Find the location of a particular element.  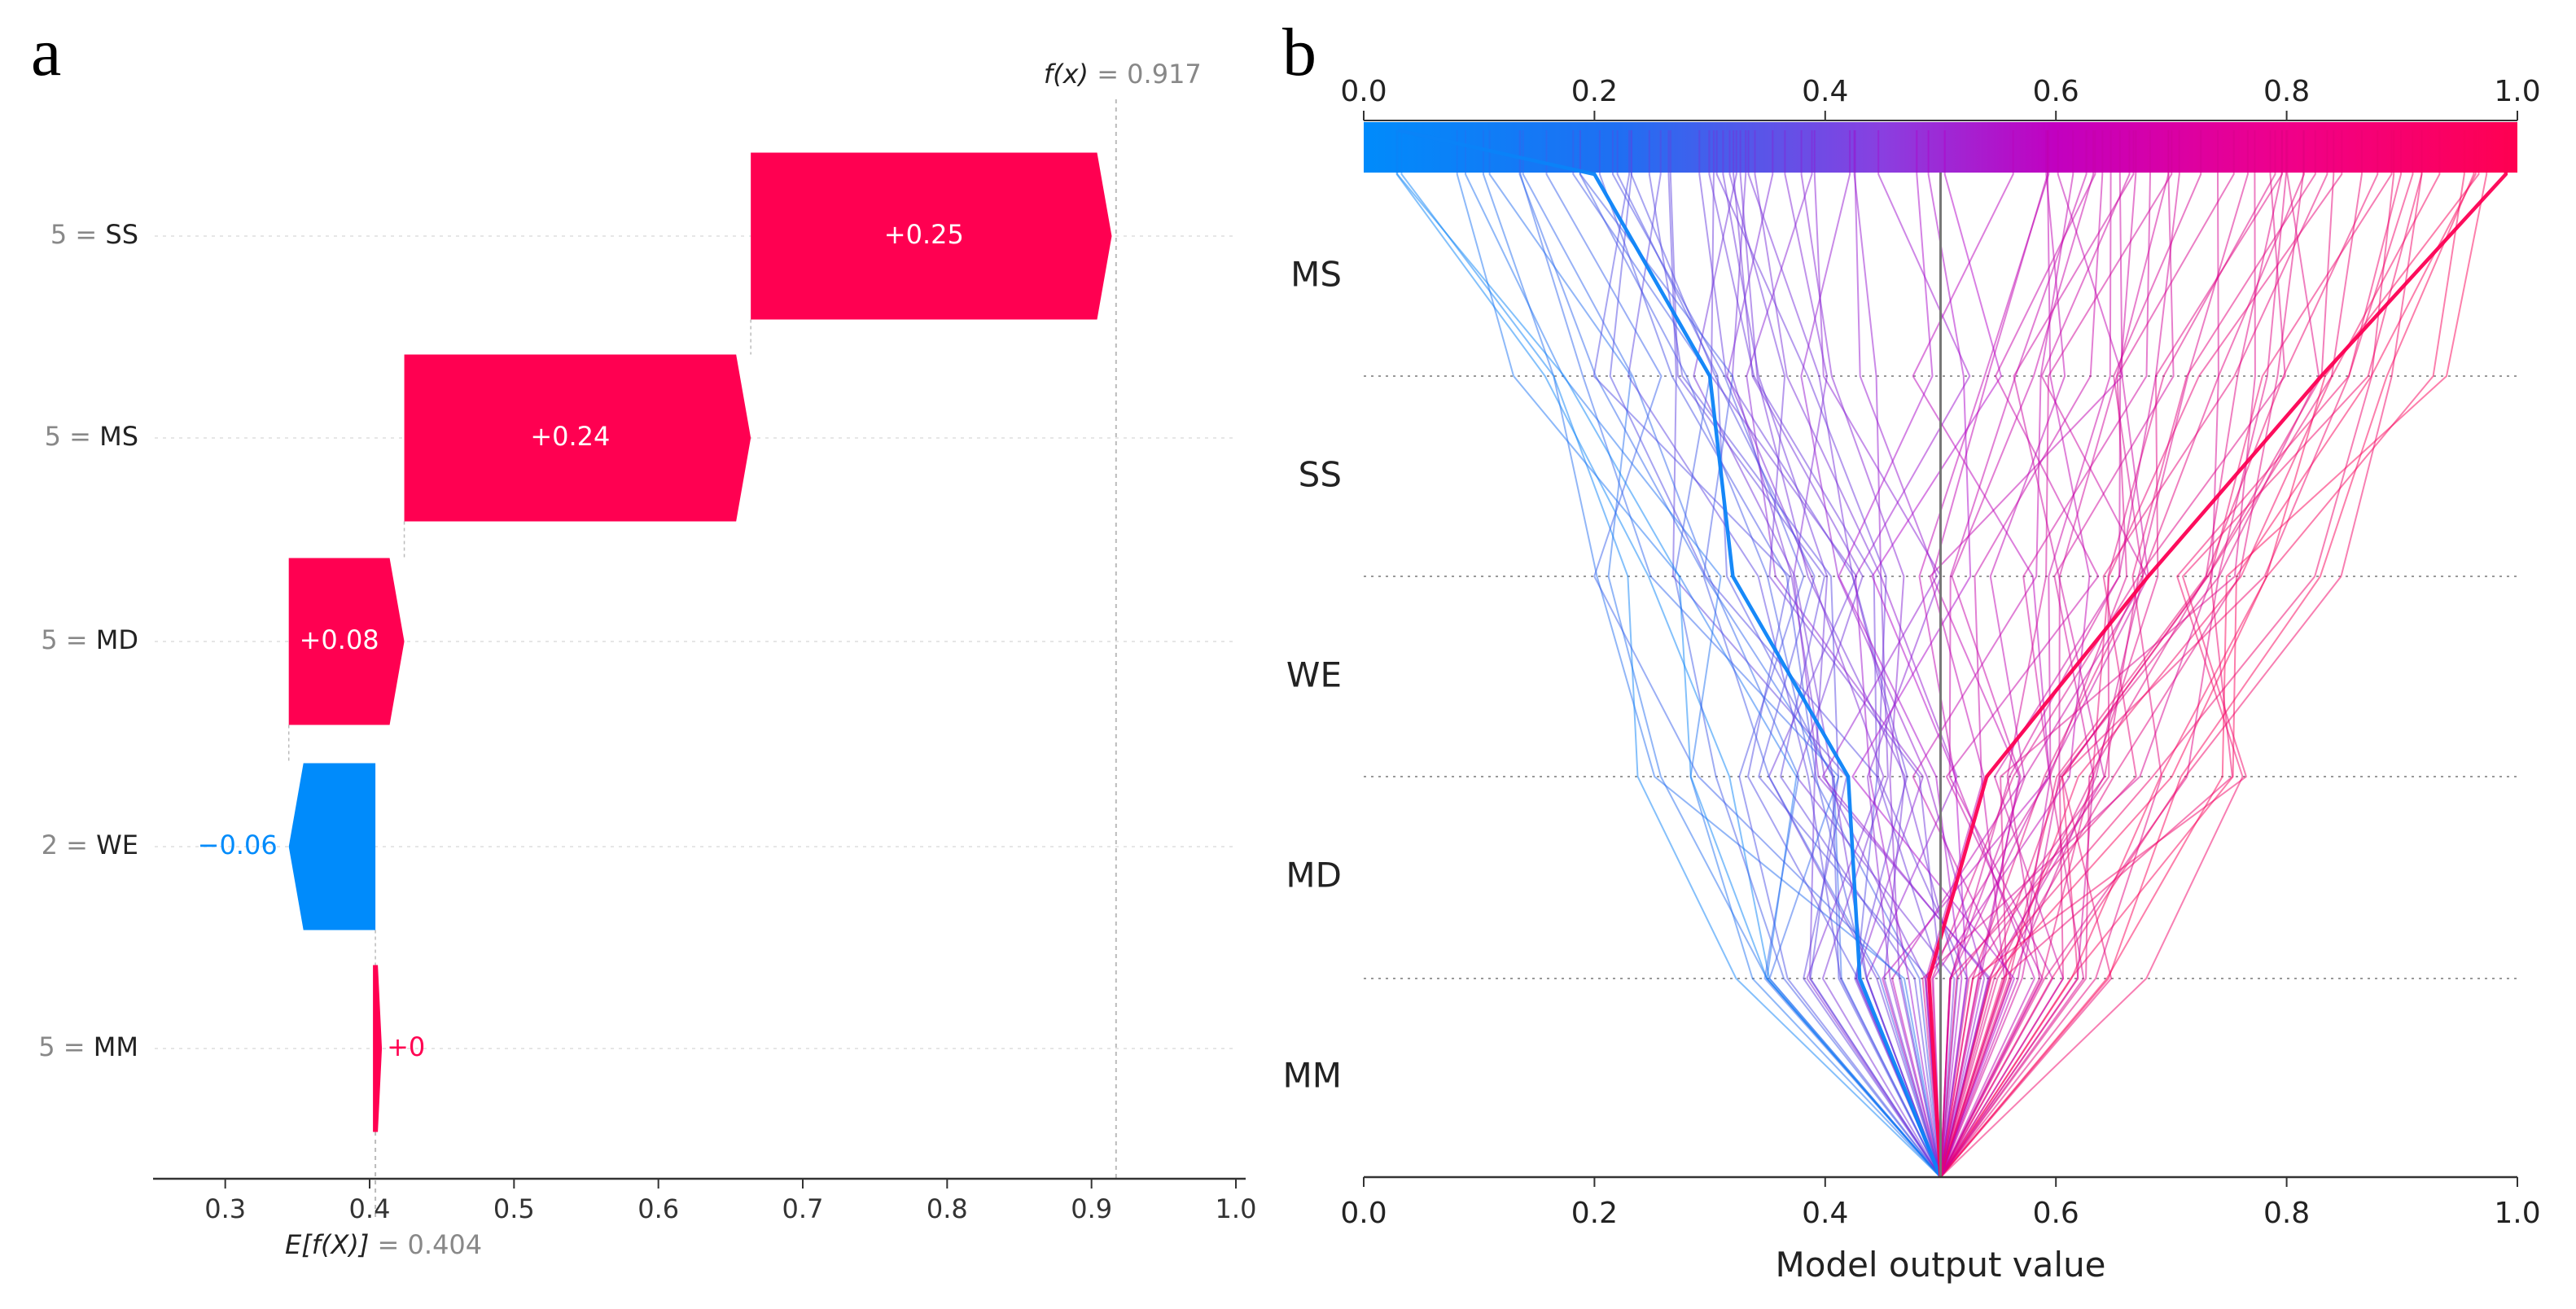

final-value-label: f(x) = 0.917 is located at coordinates (1123, 75).